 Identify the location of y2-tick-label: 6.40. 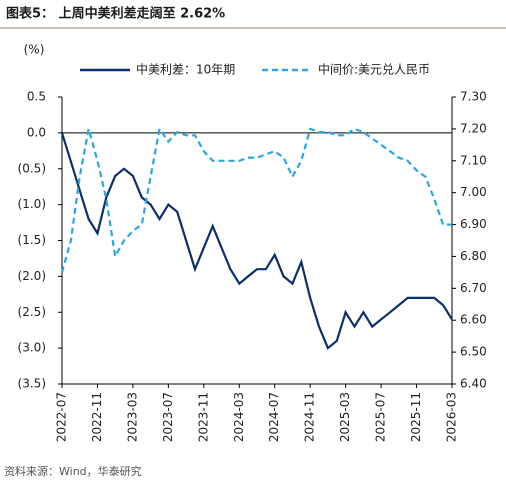
(473, 384).